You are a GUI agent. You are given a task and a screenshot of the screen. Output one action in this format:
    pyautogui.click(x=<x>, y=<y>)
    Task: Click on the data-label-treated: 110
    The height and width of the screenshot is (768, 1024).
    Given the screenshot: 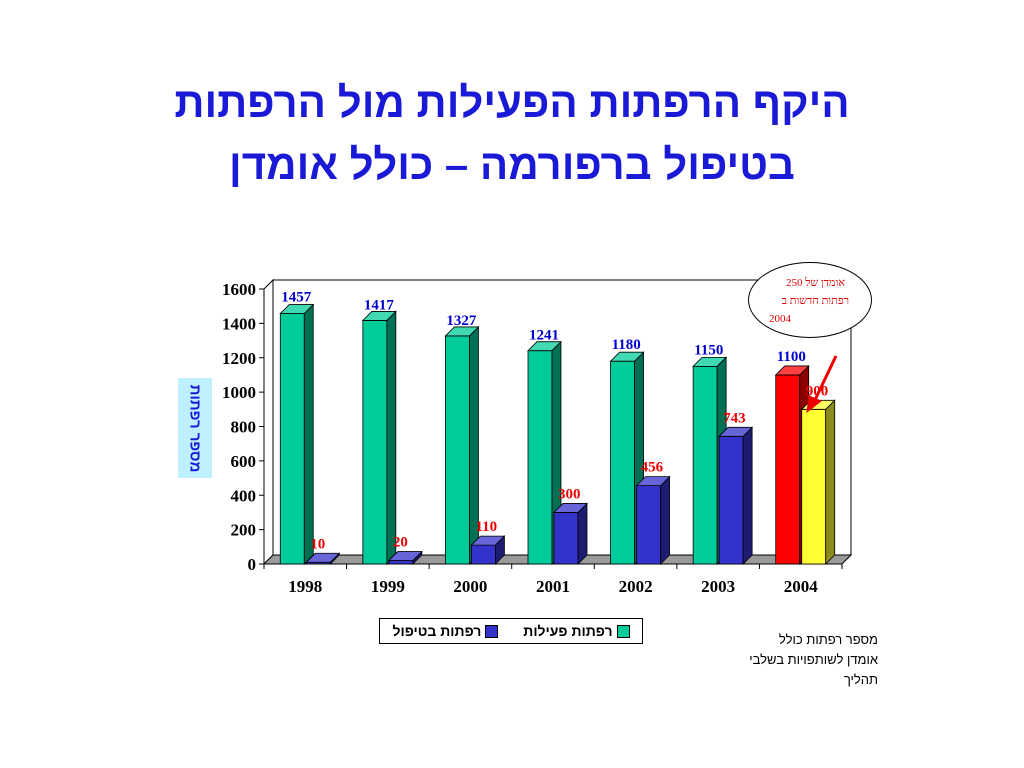 What is the action you would take?
    pyautogui.click(x=486, y=527)
    